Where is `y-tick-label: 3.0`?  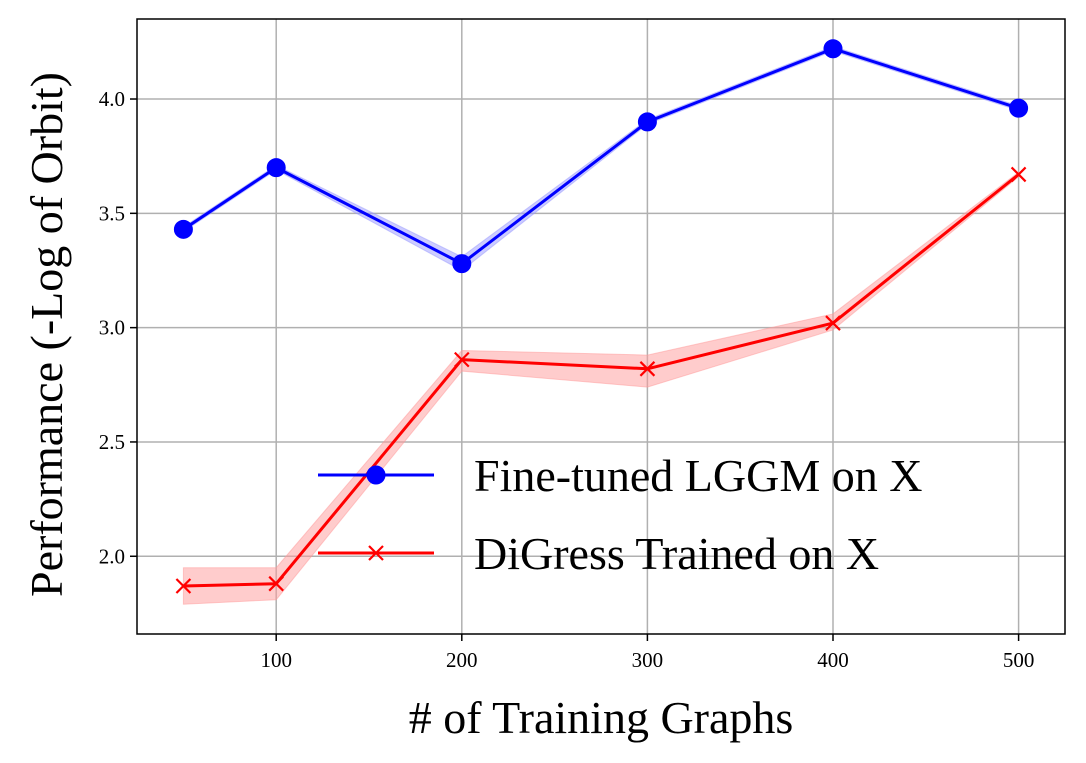 y-tick-label: 3.0 is located at coordinates (112, 328).